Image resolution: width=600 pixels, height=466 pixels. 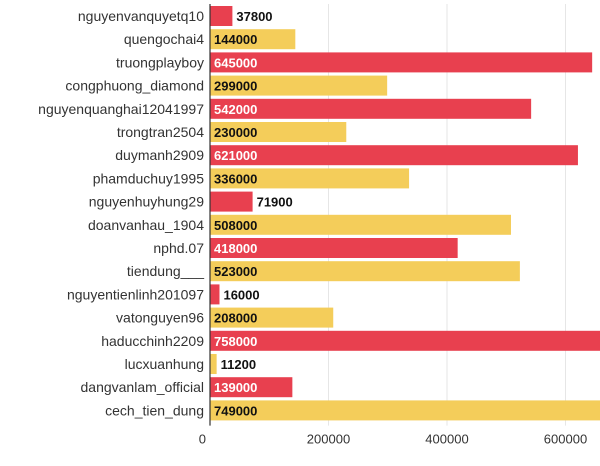 What do you see at coordinates (121, 109) in the screenshot?
I see `category-label: nguyenquanghai12041997` at bounding box center [121, 109].